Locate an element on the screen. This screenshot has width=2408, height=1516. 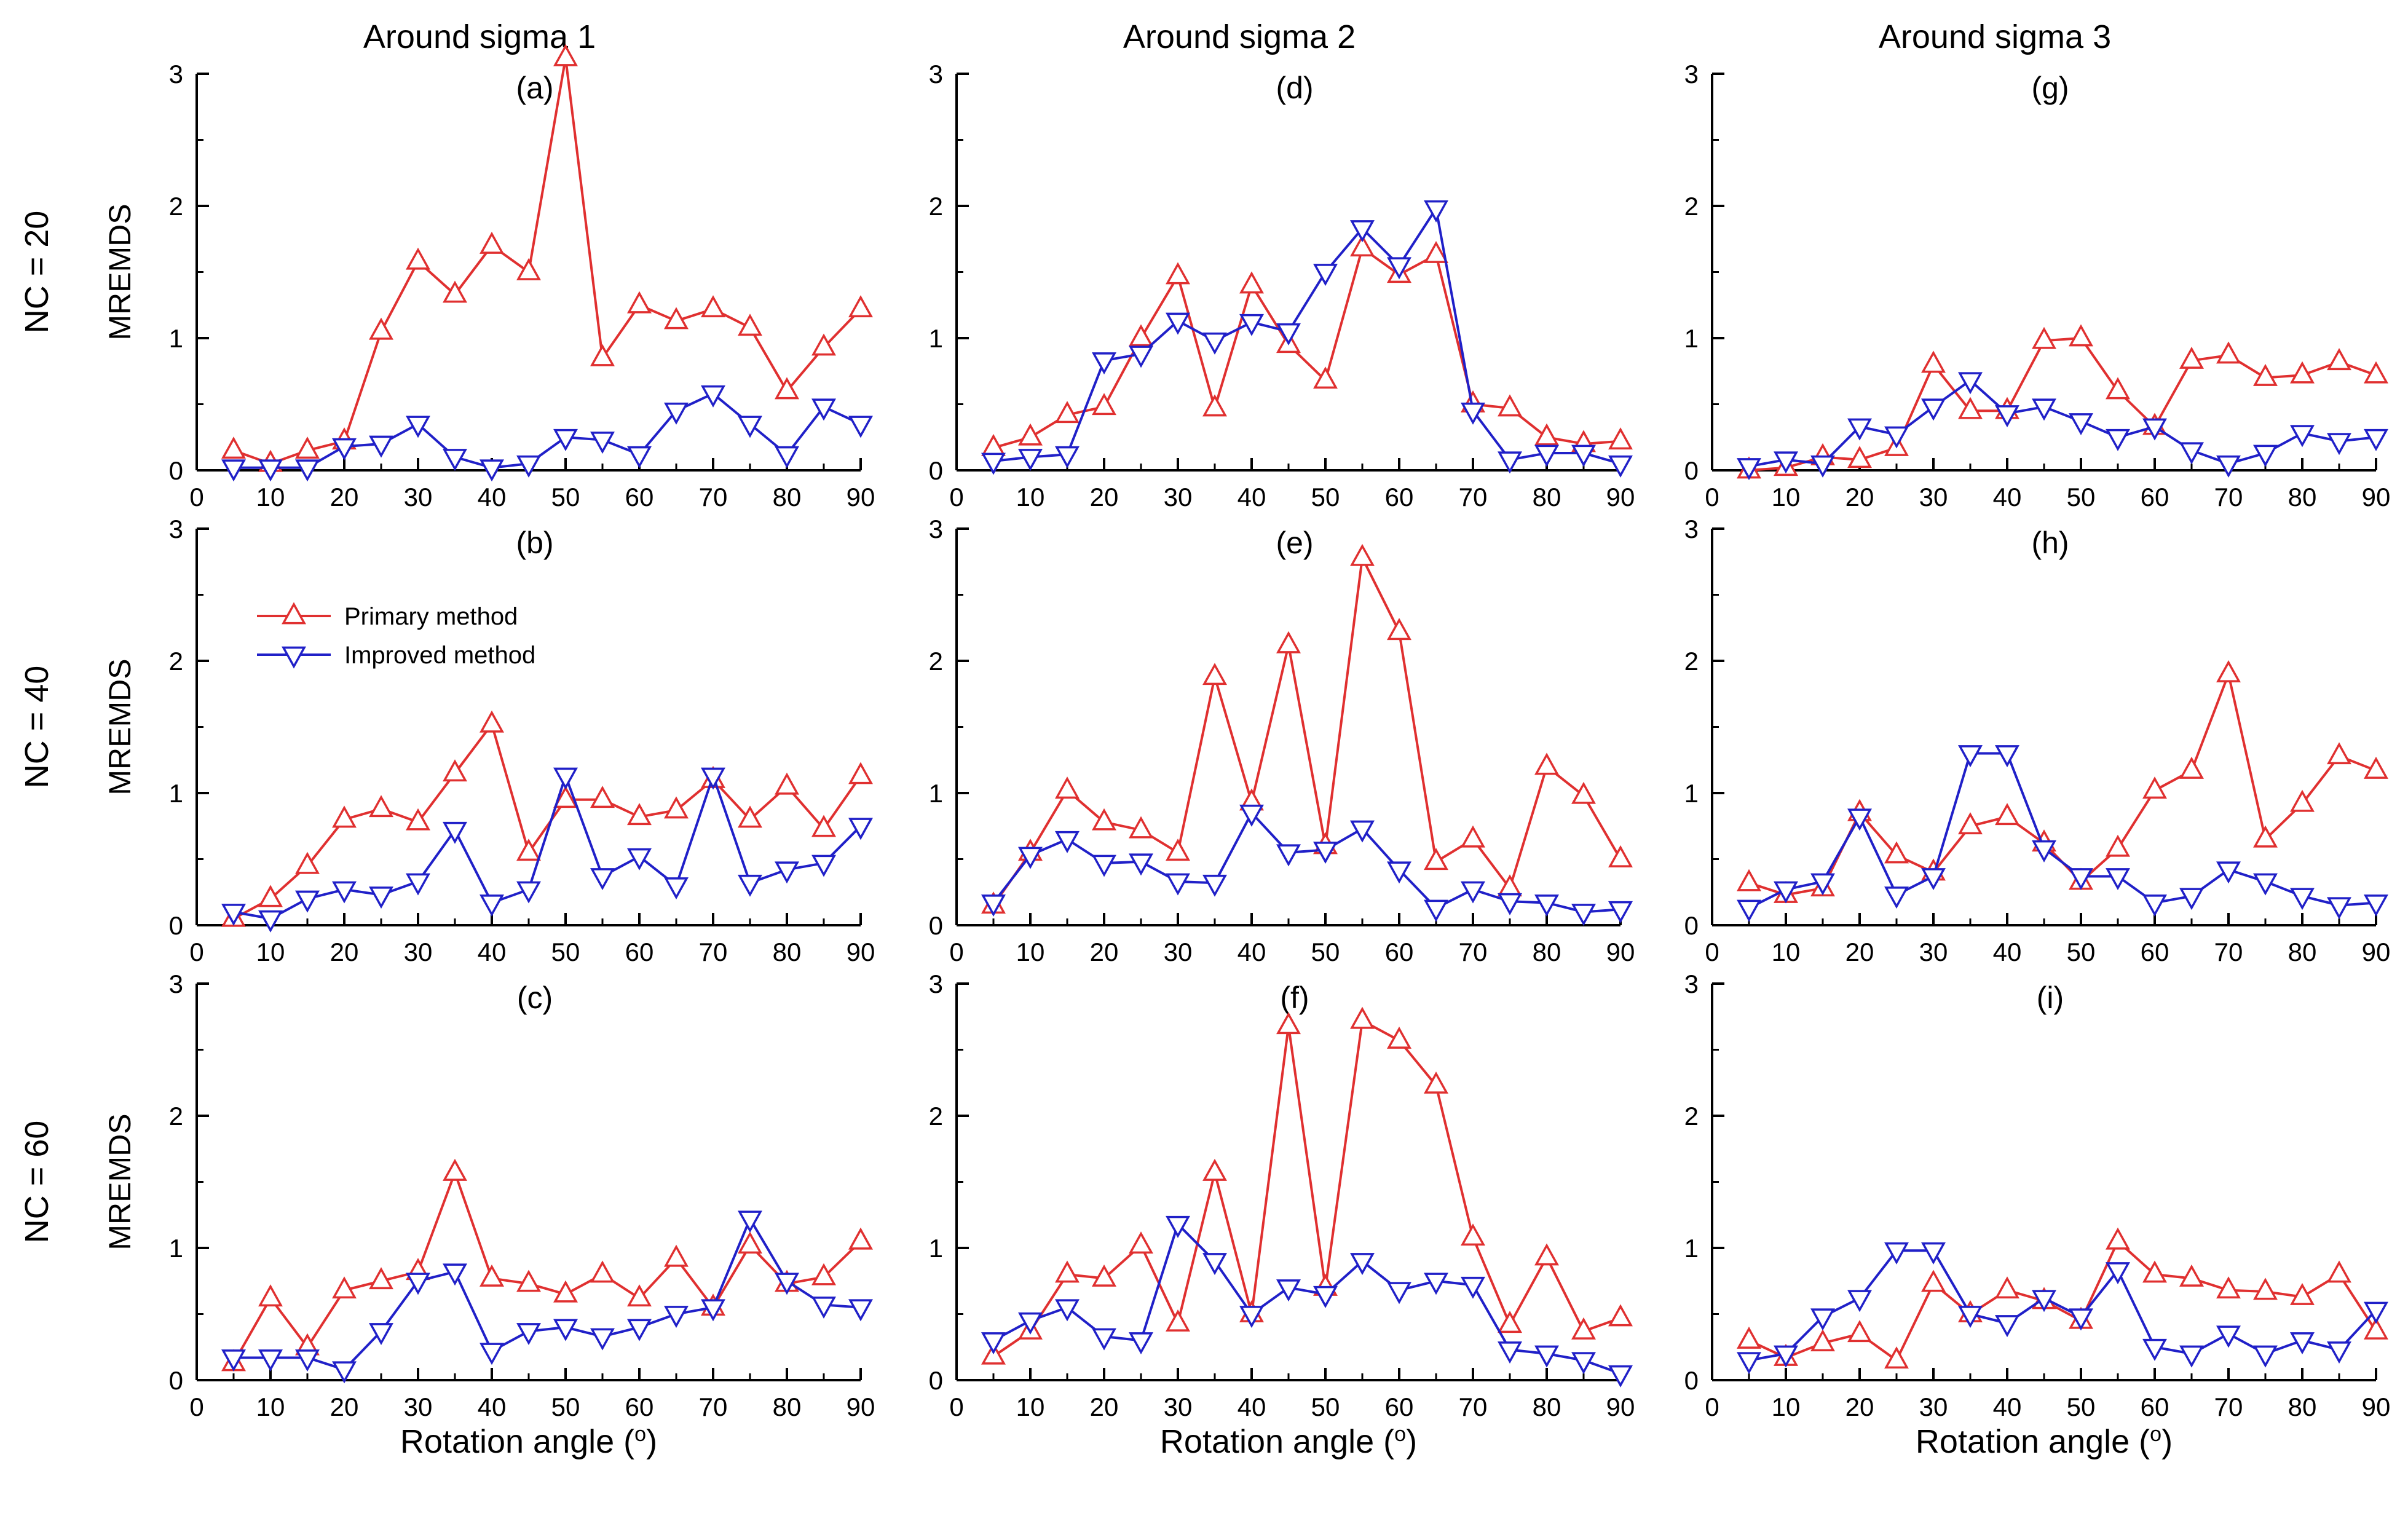
legend-primary-marker is located at coordinates (294, 613).